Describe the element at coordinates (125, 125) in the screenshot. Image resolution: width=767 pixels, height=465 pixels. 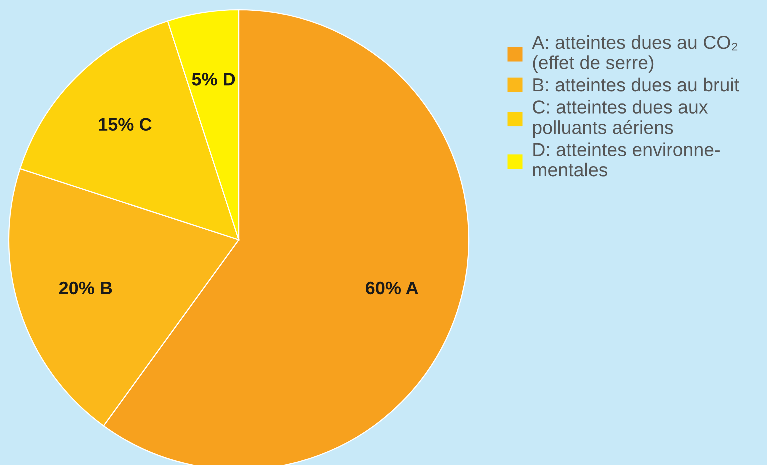
I see `data-label: 15% C` at that location.